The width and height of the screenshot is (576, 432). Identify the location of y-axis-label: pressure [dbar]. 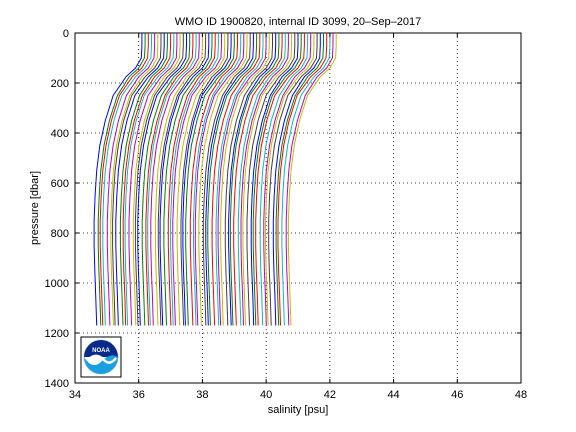
(35, 208).